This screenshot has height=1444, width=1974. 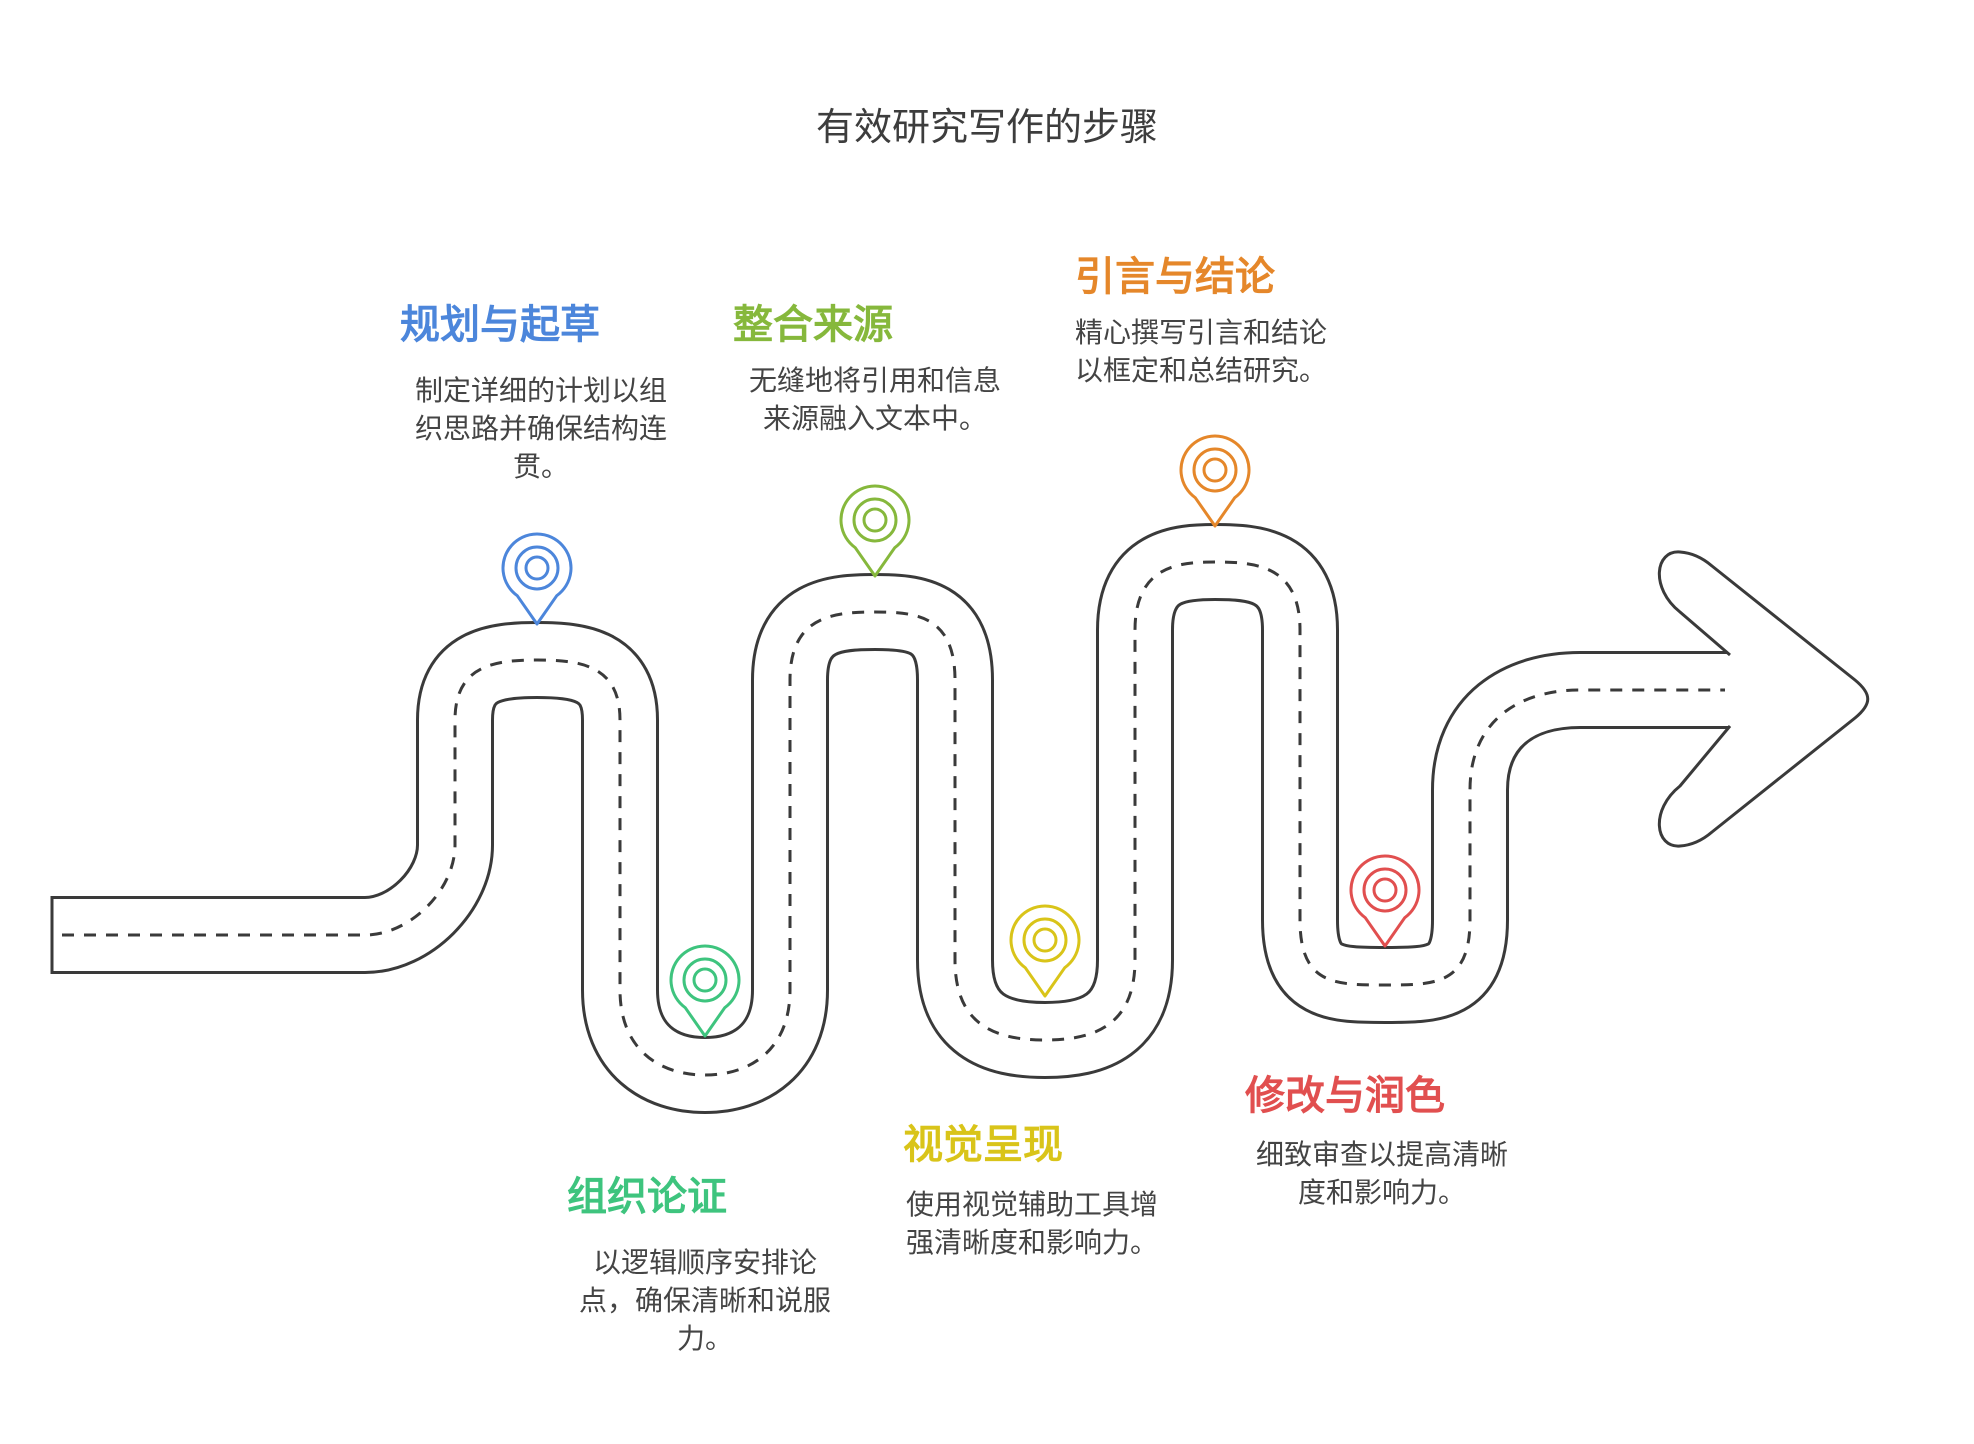 I want to click on step-desc-visual: 使用视觉辅助工具增 强清晰度和影响力。, so click(x=1032, y=1223).